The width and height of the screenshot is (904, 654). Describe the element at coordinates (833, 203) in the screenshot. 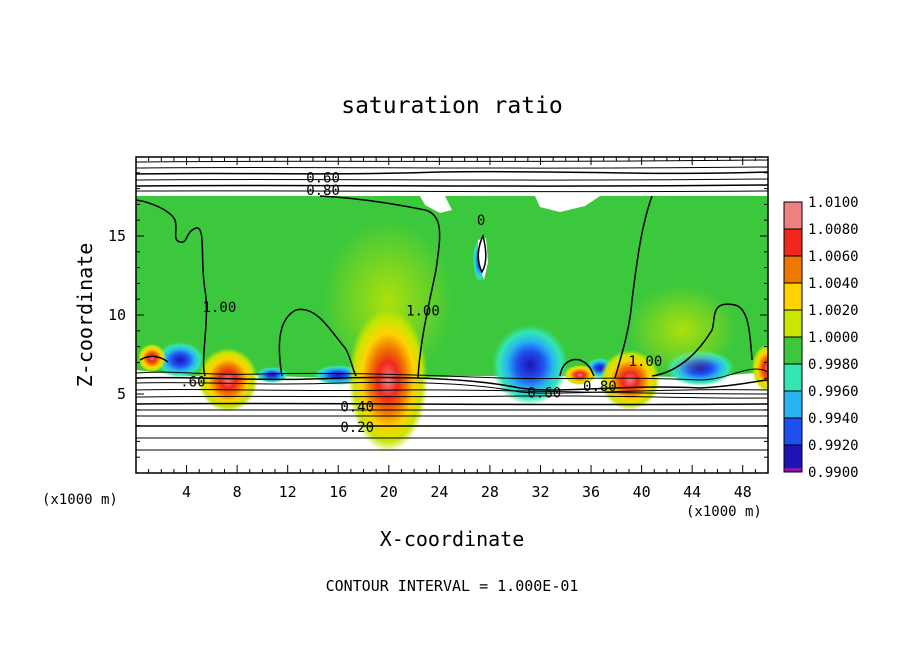

I see `colorbar-label: 1.0100` at that location.